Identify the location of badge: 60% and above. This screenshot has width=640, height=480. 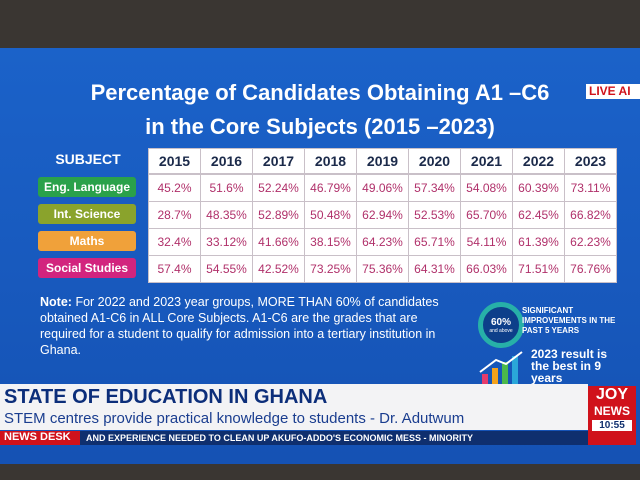
(501, 325).